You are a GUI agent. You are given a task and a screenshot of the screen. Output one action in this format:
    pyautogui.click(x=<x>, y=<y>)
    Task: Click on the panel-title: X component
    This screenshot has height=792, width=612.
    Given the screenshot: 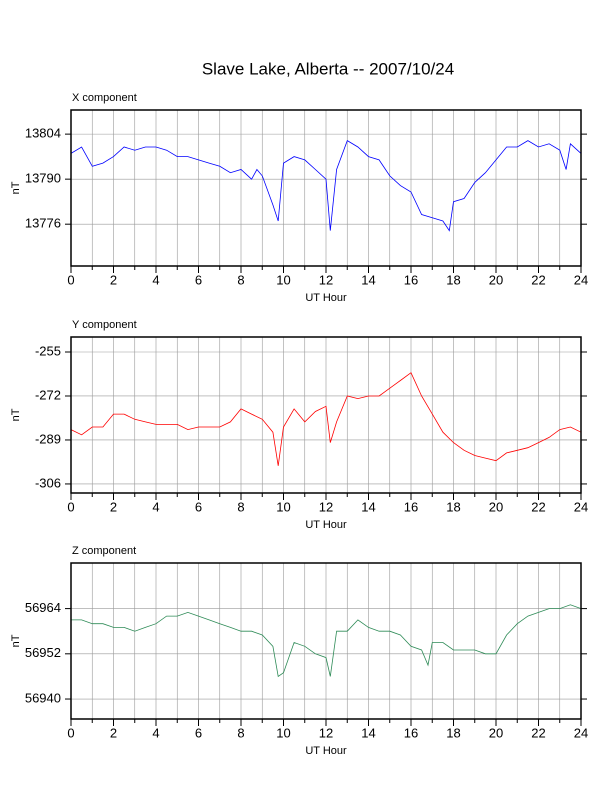 What is the action you would take?
    pyautogui.click(x=104, y=98)
    